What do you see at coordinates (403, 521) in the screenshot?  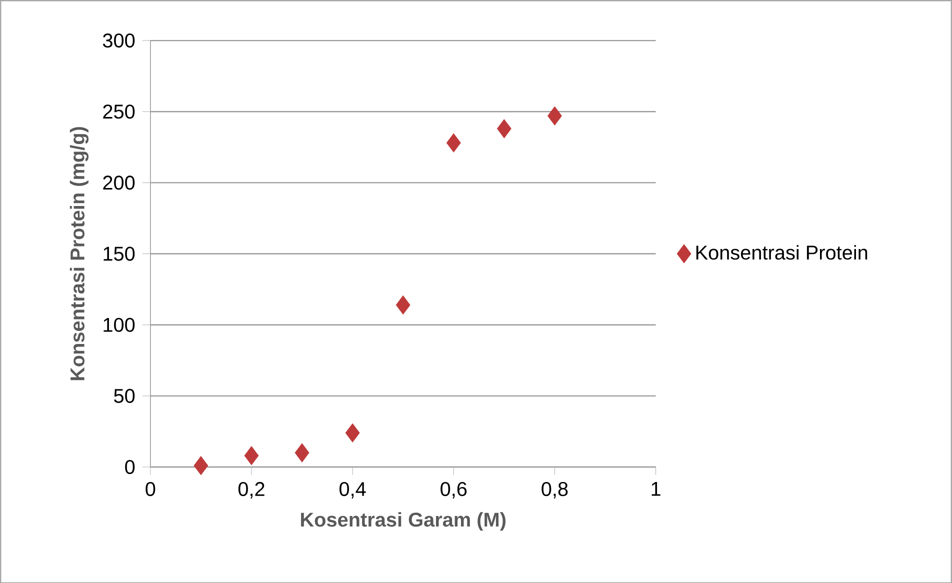 I see `x-axis-title: Kosentrasi Garam (M)` at bounding box center [403, 521].